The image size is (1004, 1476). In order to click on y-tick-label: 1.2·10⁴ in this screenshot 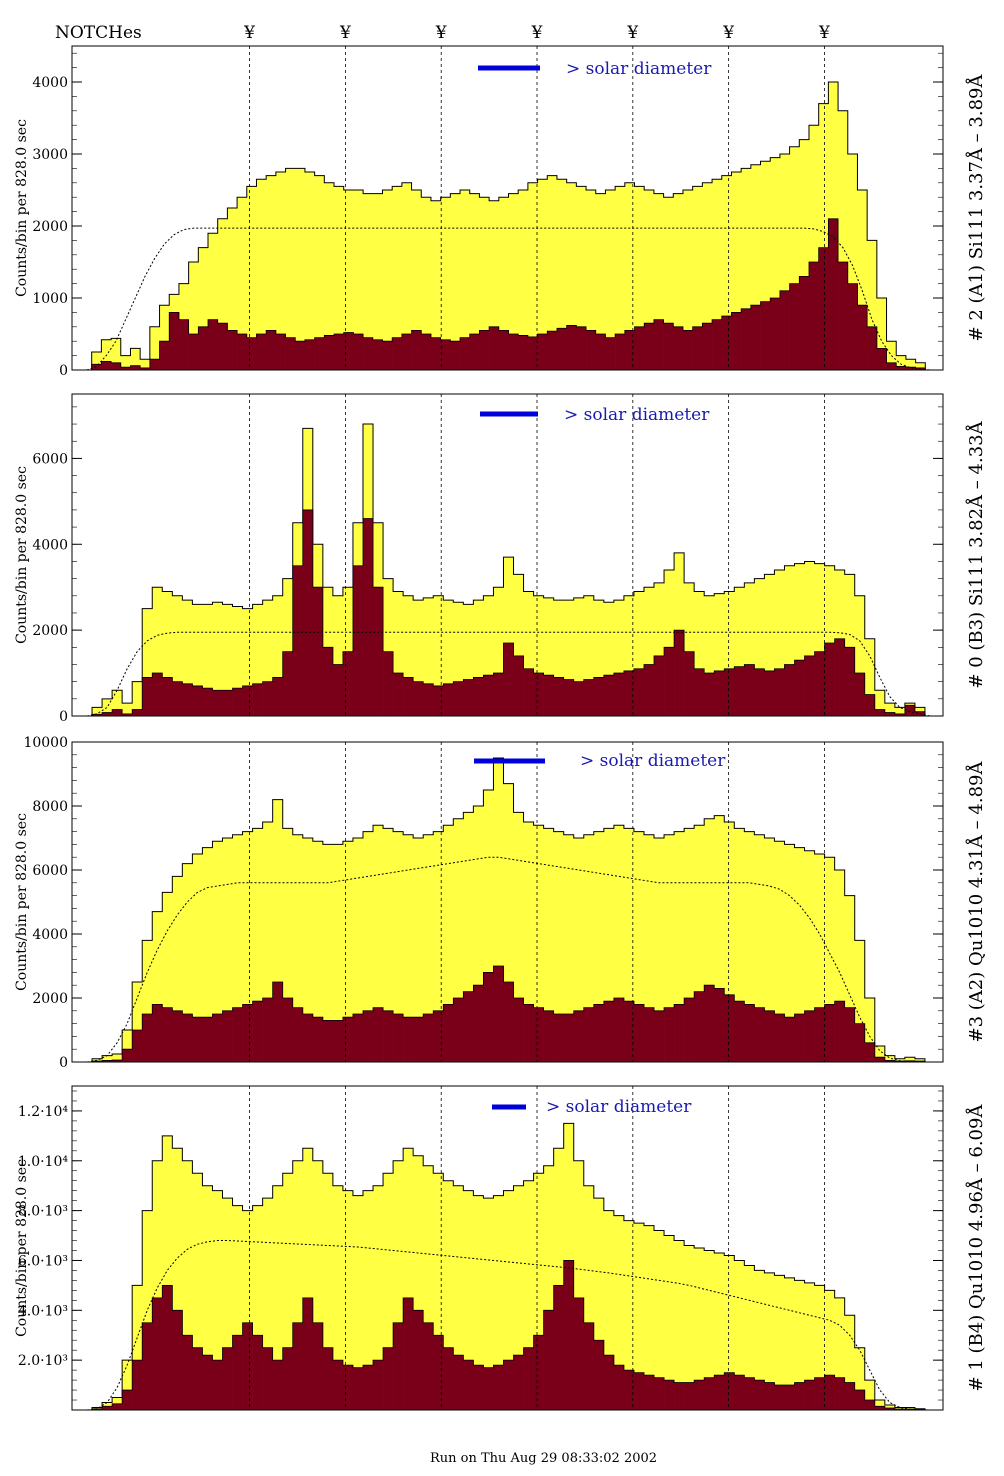, I will do `click(43, 1112)`.